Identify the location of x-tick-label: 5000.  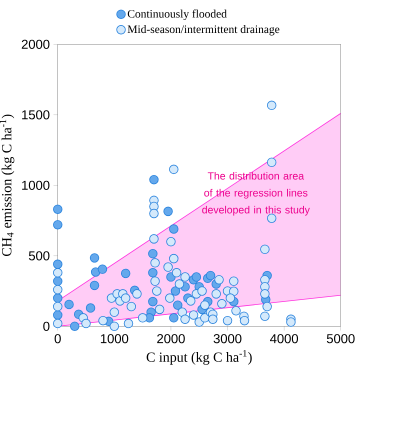
(340, 339).